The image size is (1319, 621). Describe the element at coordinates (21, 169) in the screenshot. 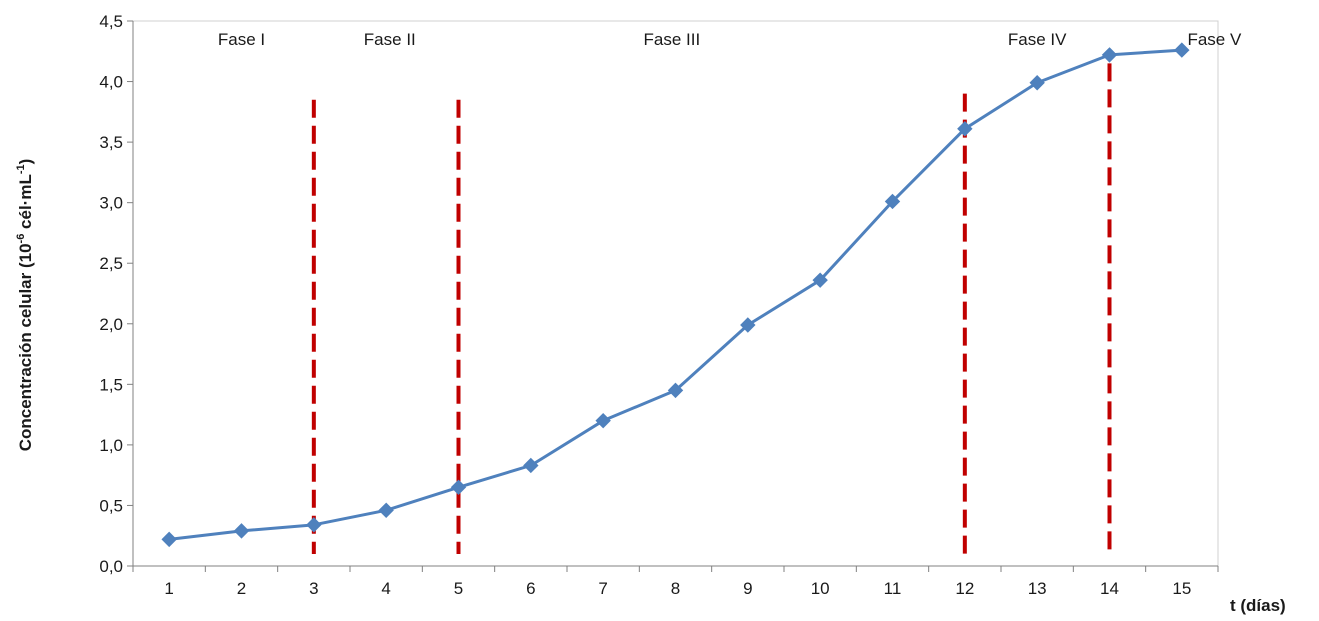

I see `y-axis-title-exponent-2: -1` at that location.